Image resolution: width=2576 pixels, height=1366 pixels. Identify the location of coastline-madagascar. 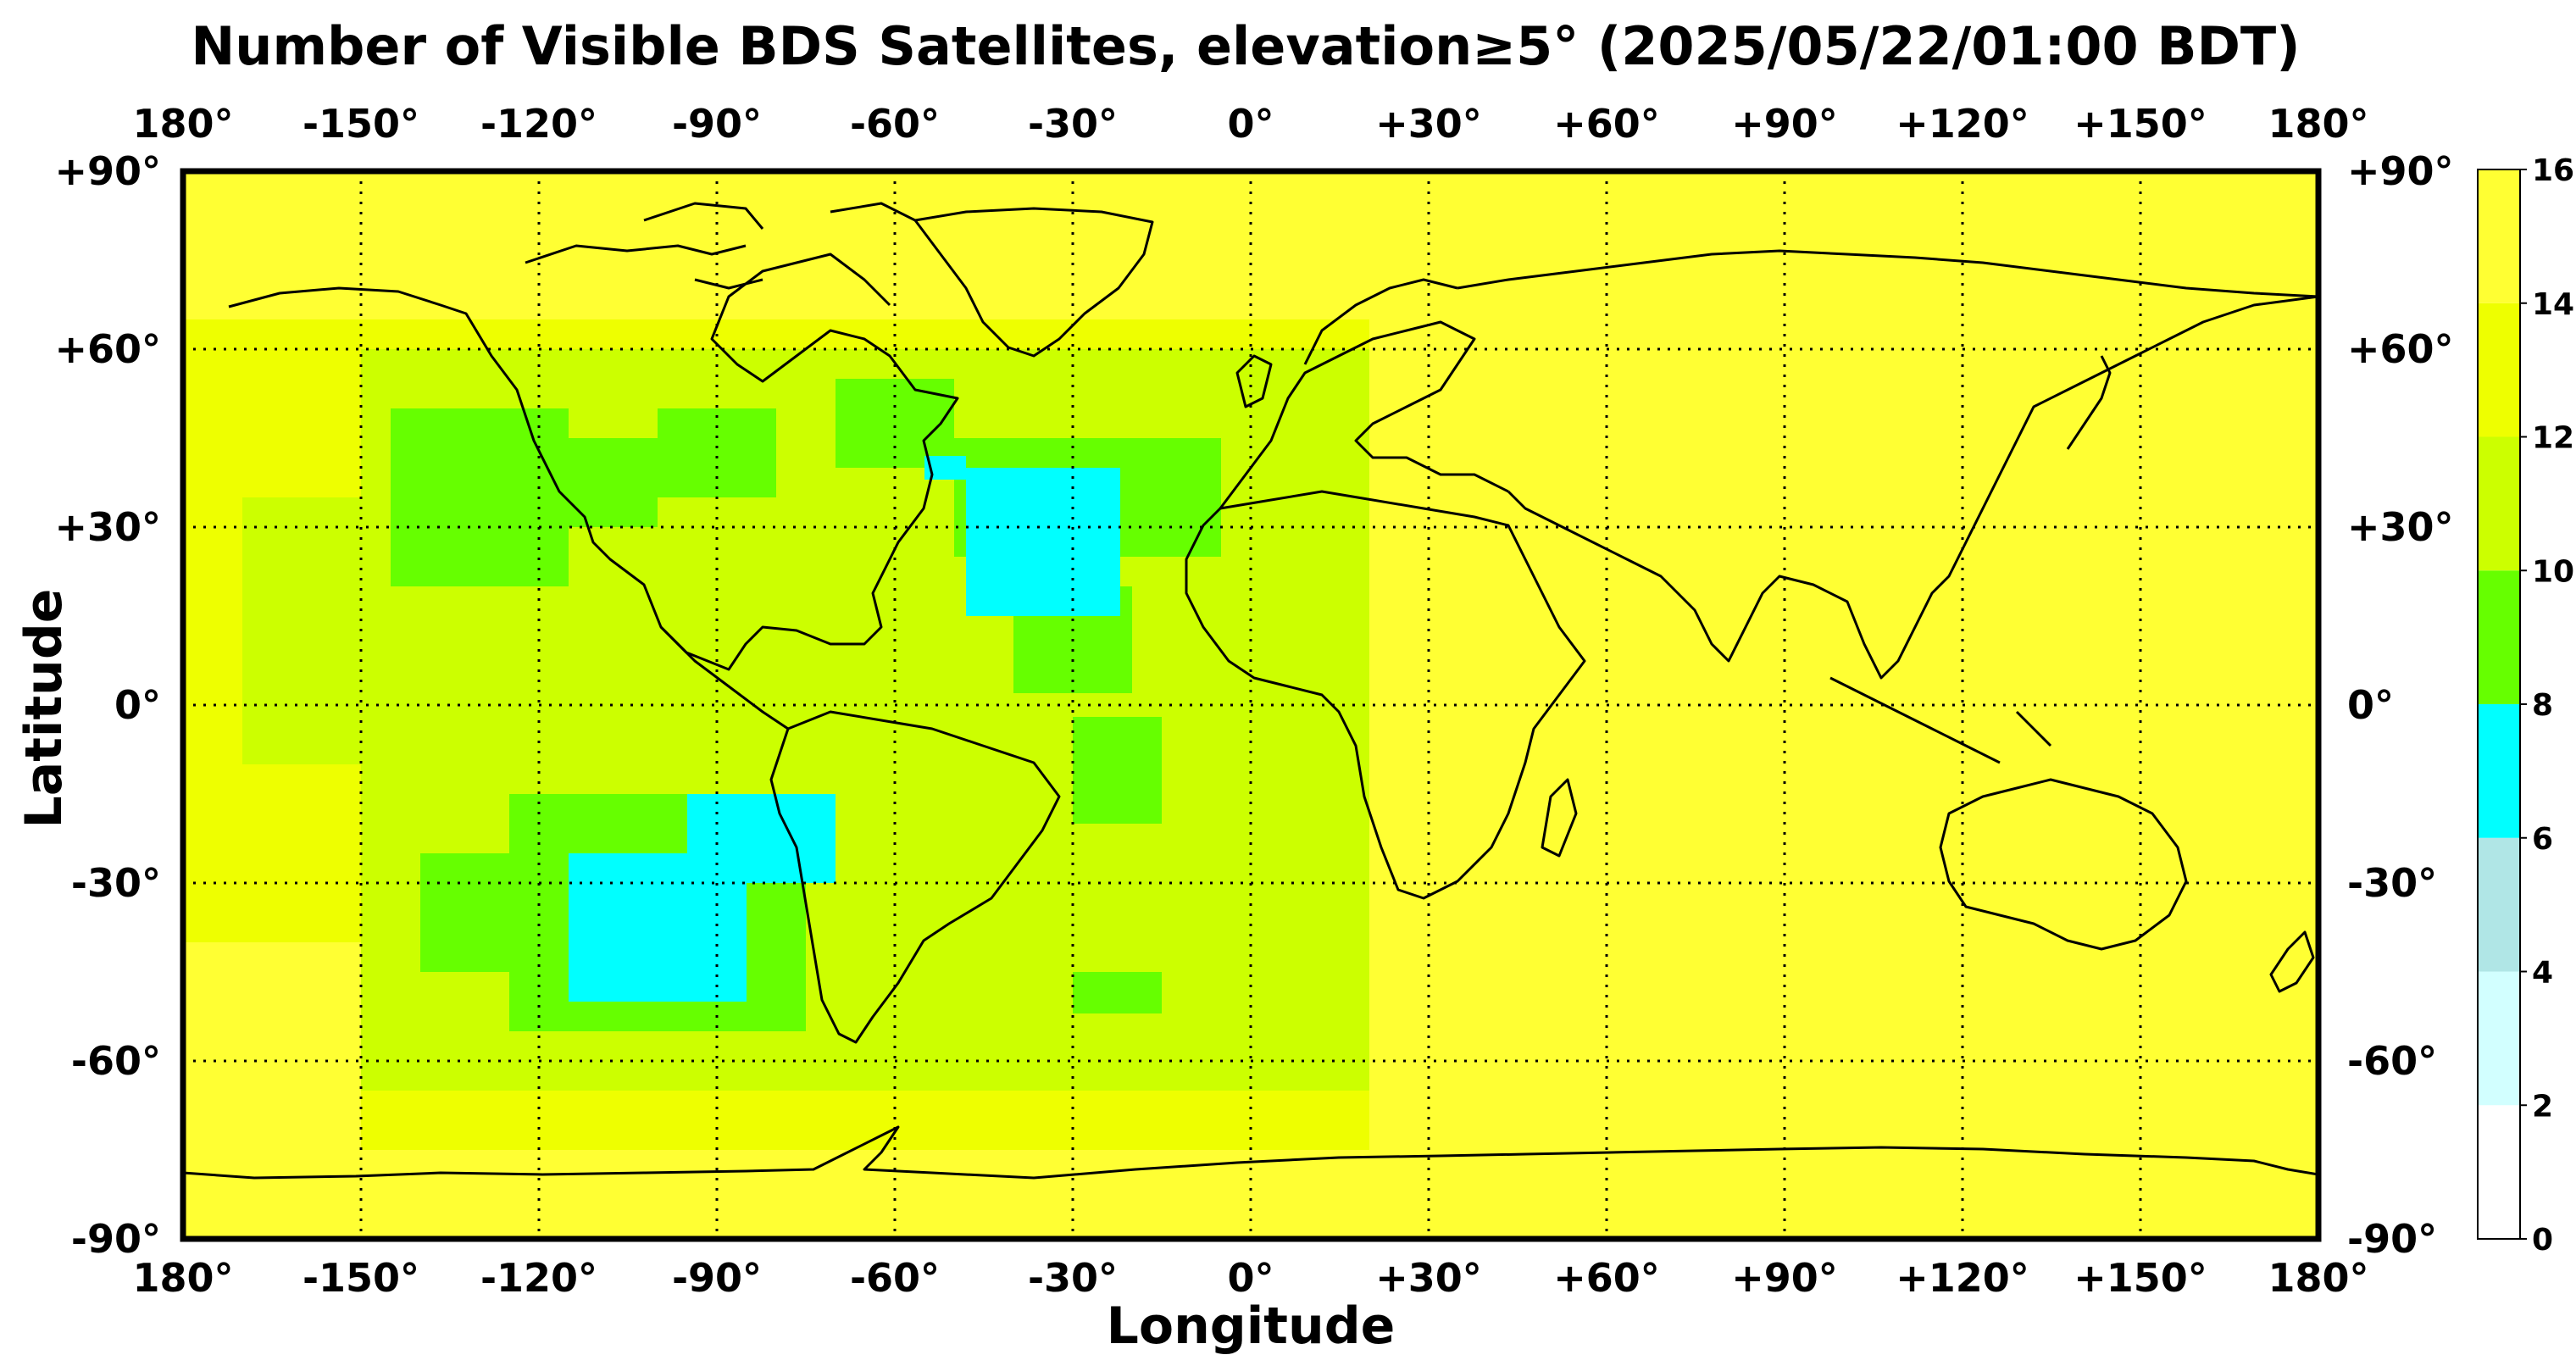
(1559, 818).